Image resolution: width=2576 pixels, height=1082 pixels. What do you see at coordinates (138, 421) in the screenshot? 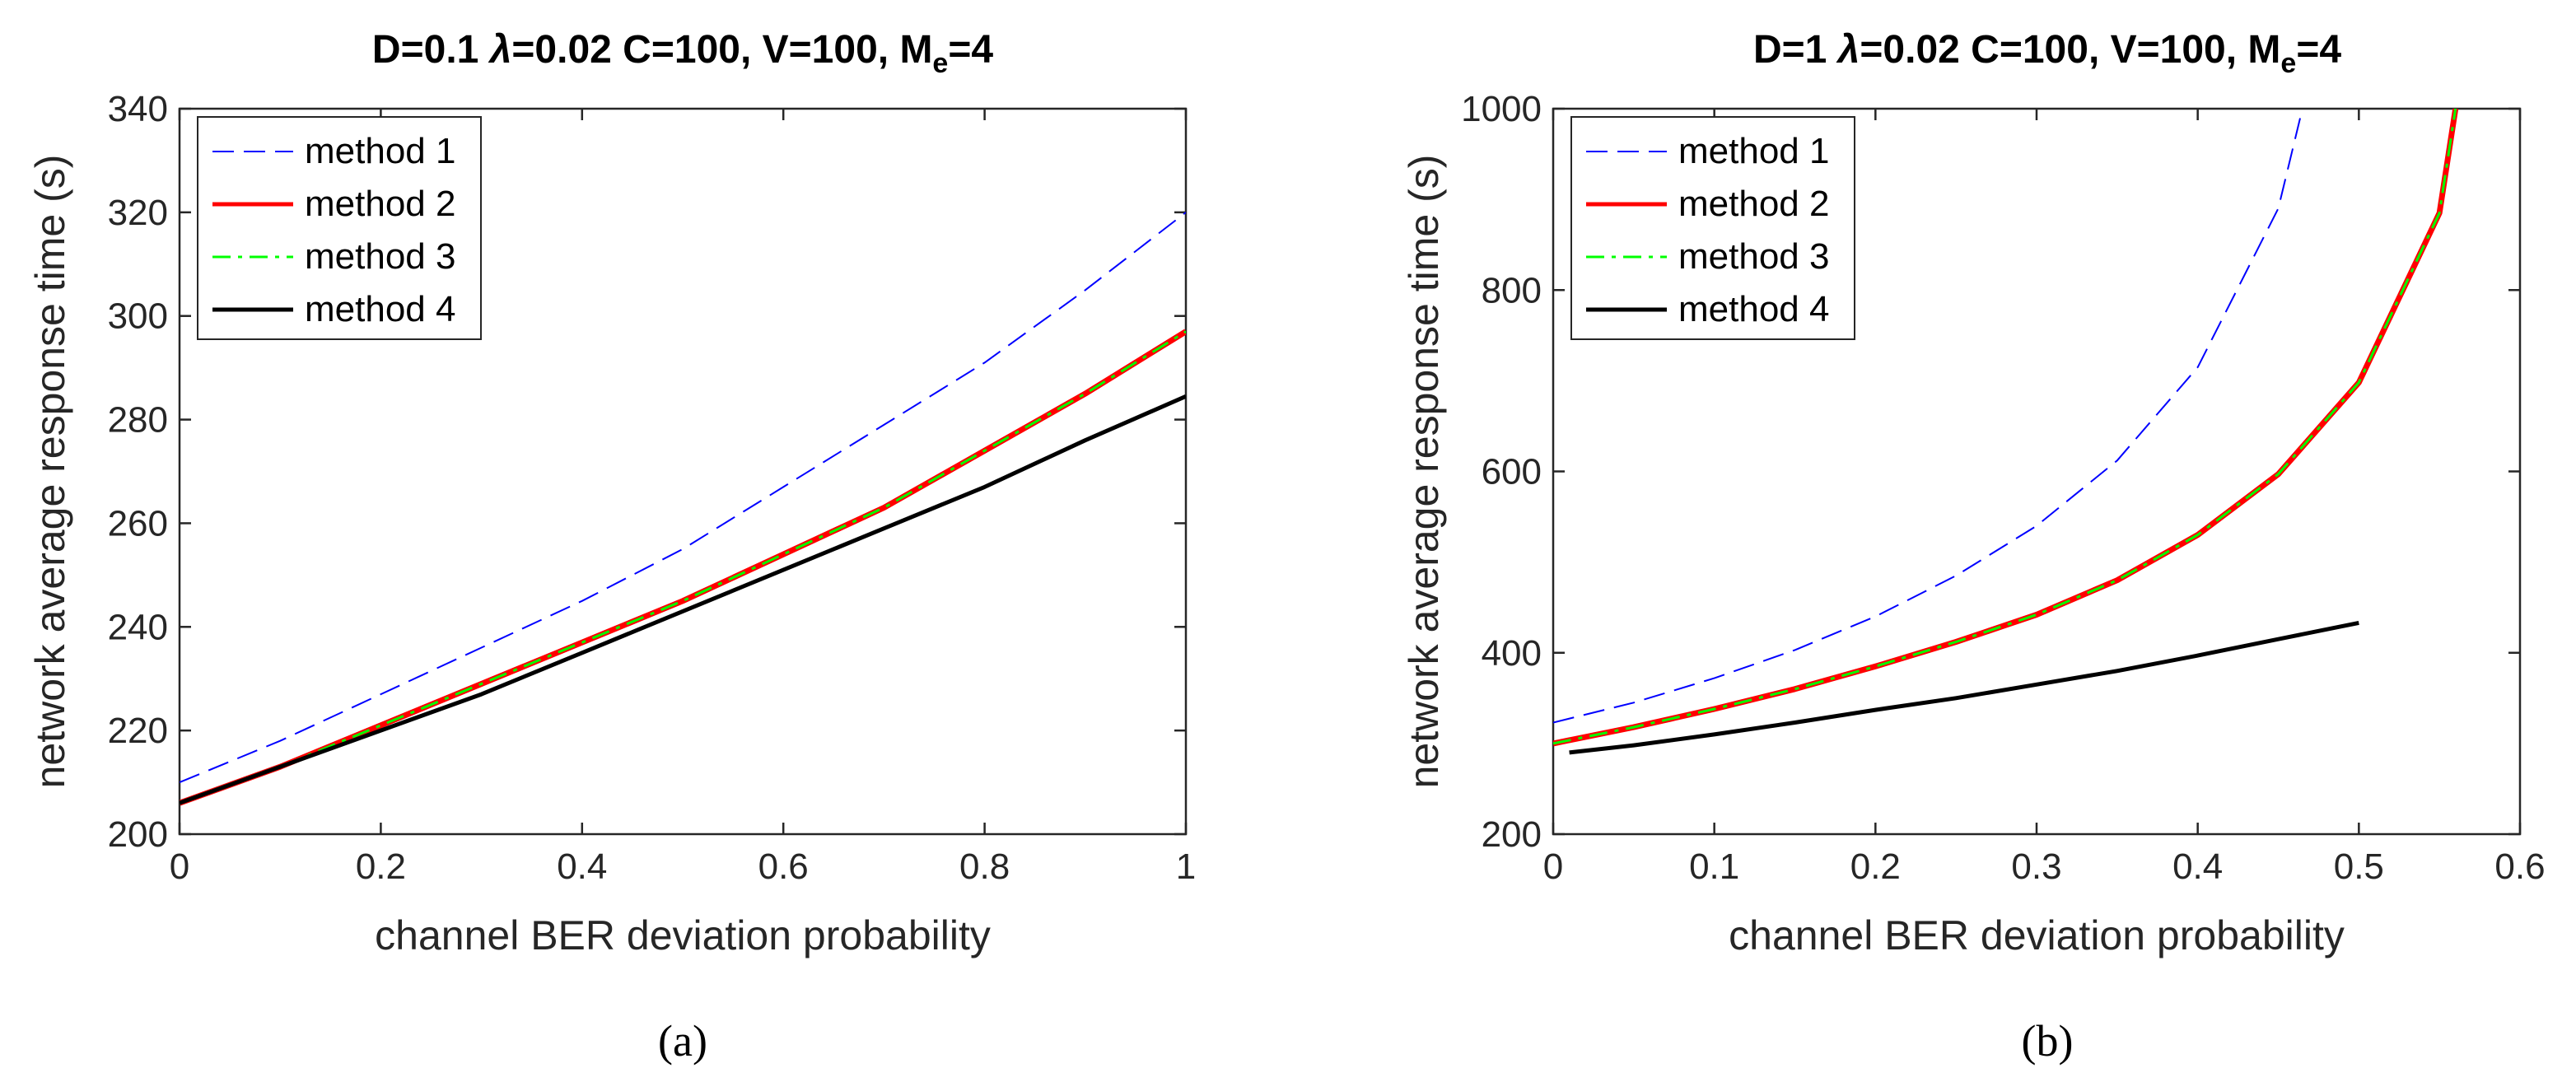
I see `y-tick-label: 280` at bounding box center [138, 421].